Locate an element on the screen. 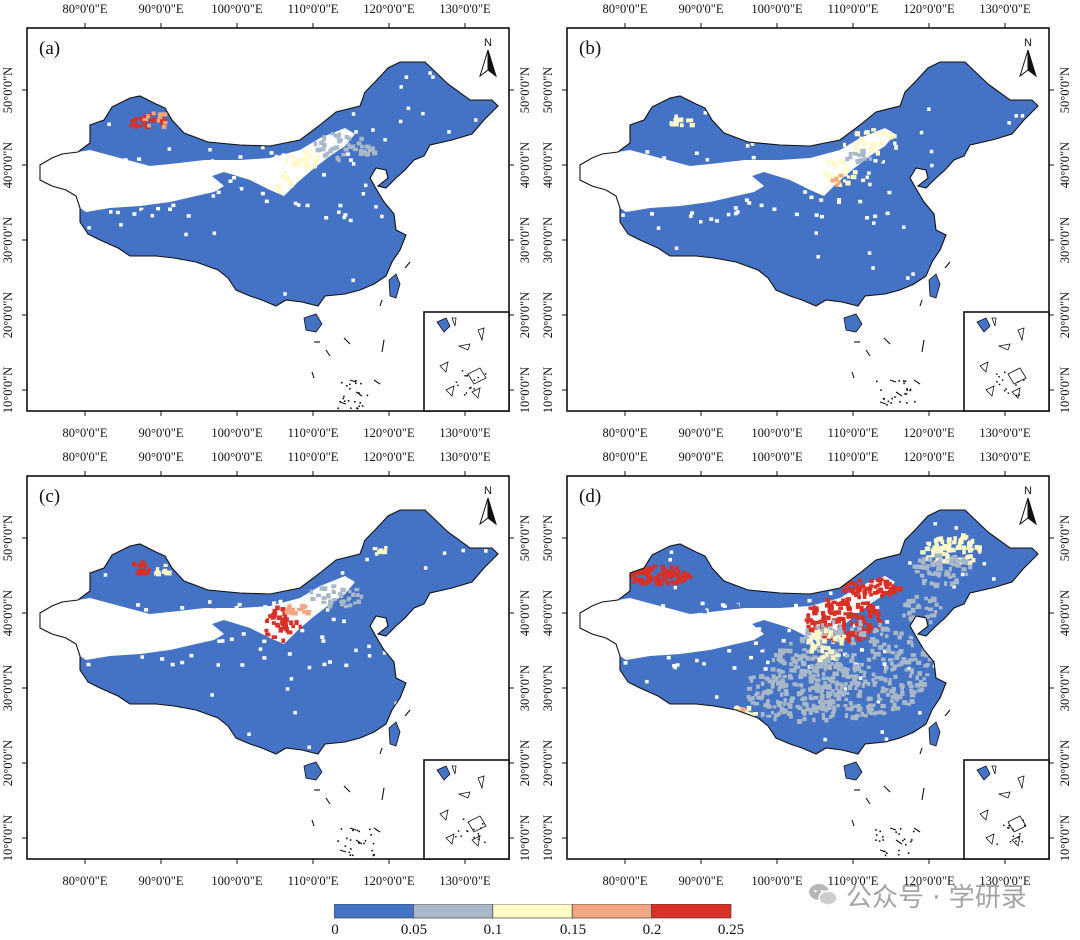 The height and width of the screenshot is (940, 1080). color-legend: 0 0.05 0.1 0.15 0.2 0.25 is located at coordinates (537, 920).